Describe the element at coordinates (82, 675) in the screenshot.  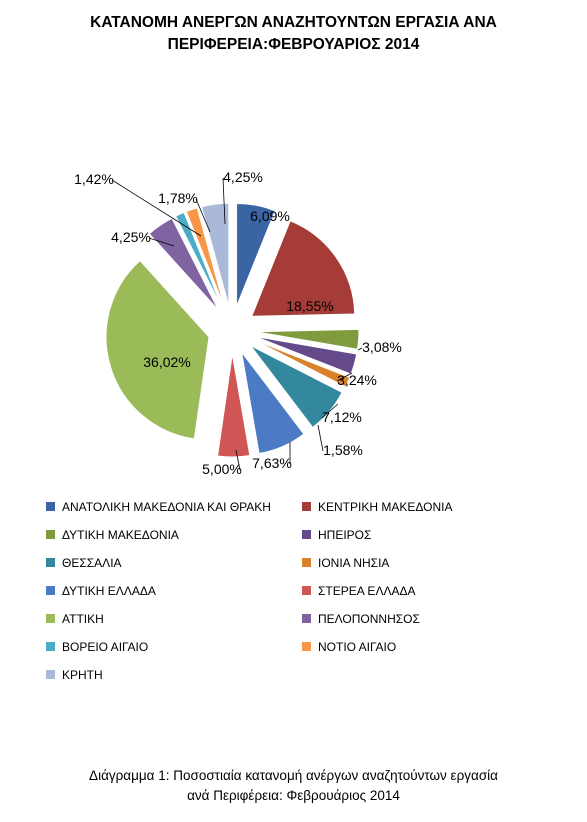
I see `legend-label: ΚΡΗΤΗ` at that location.